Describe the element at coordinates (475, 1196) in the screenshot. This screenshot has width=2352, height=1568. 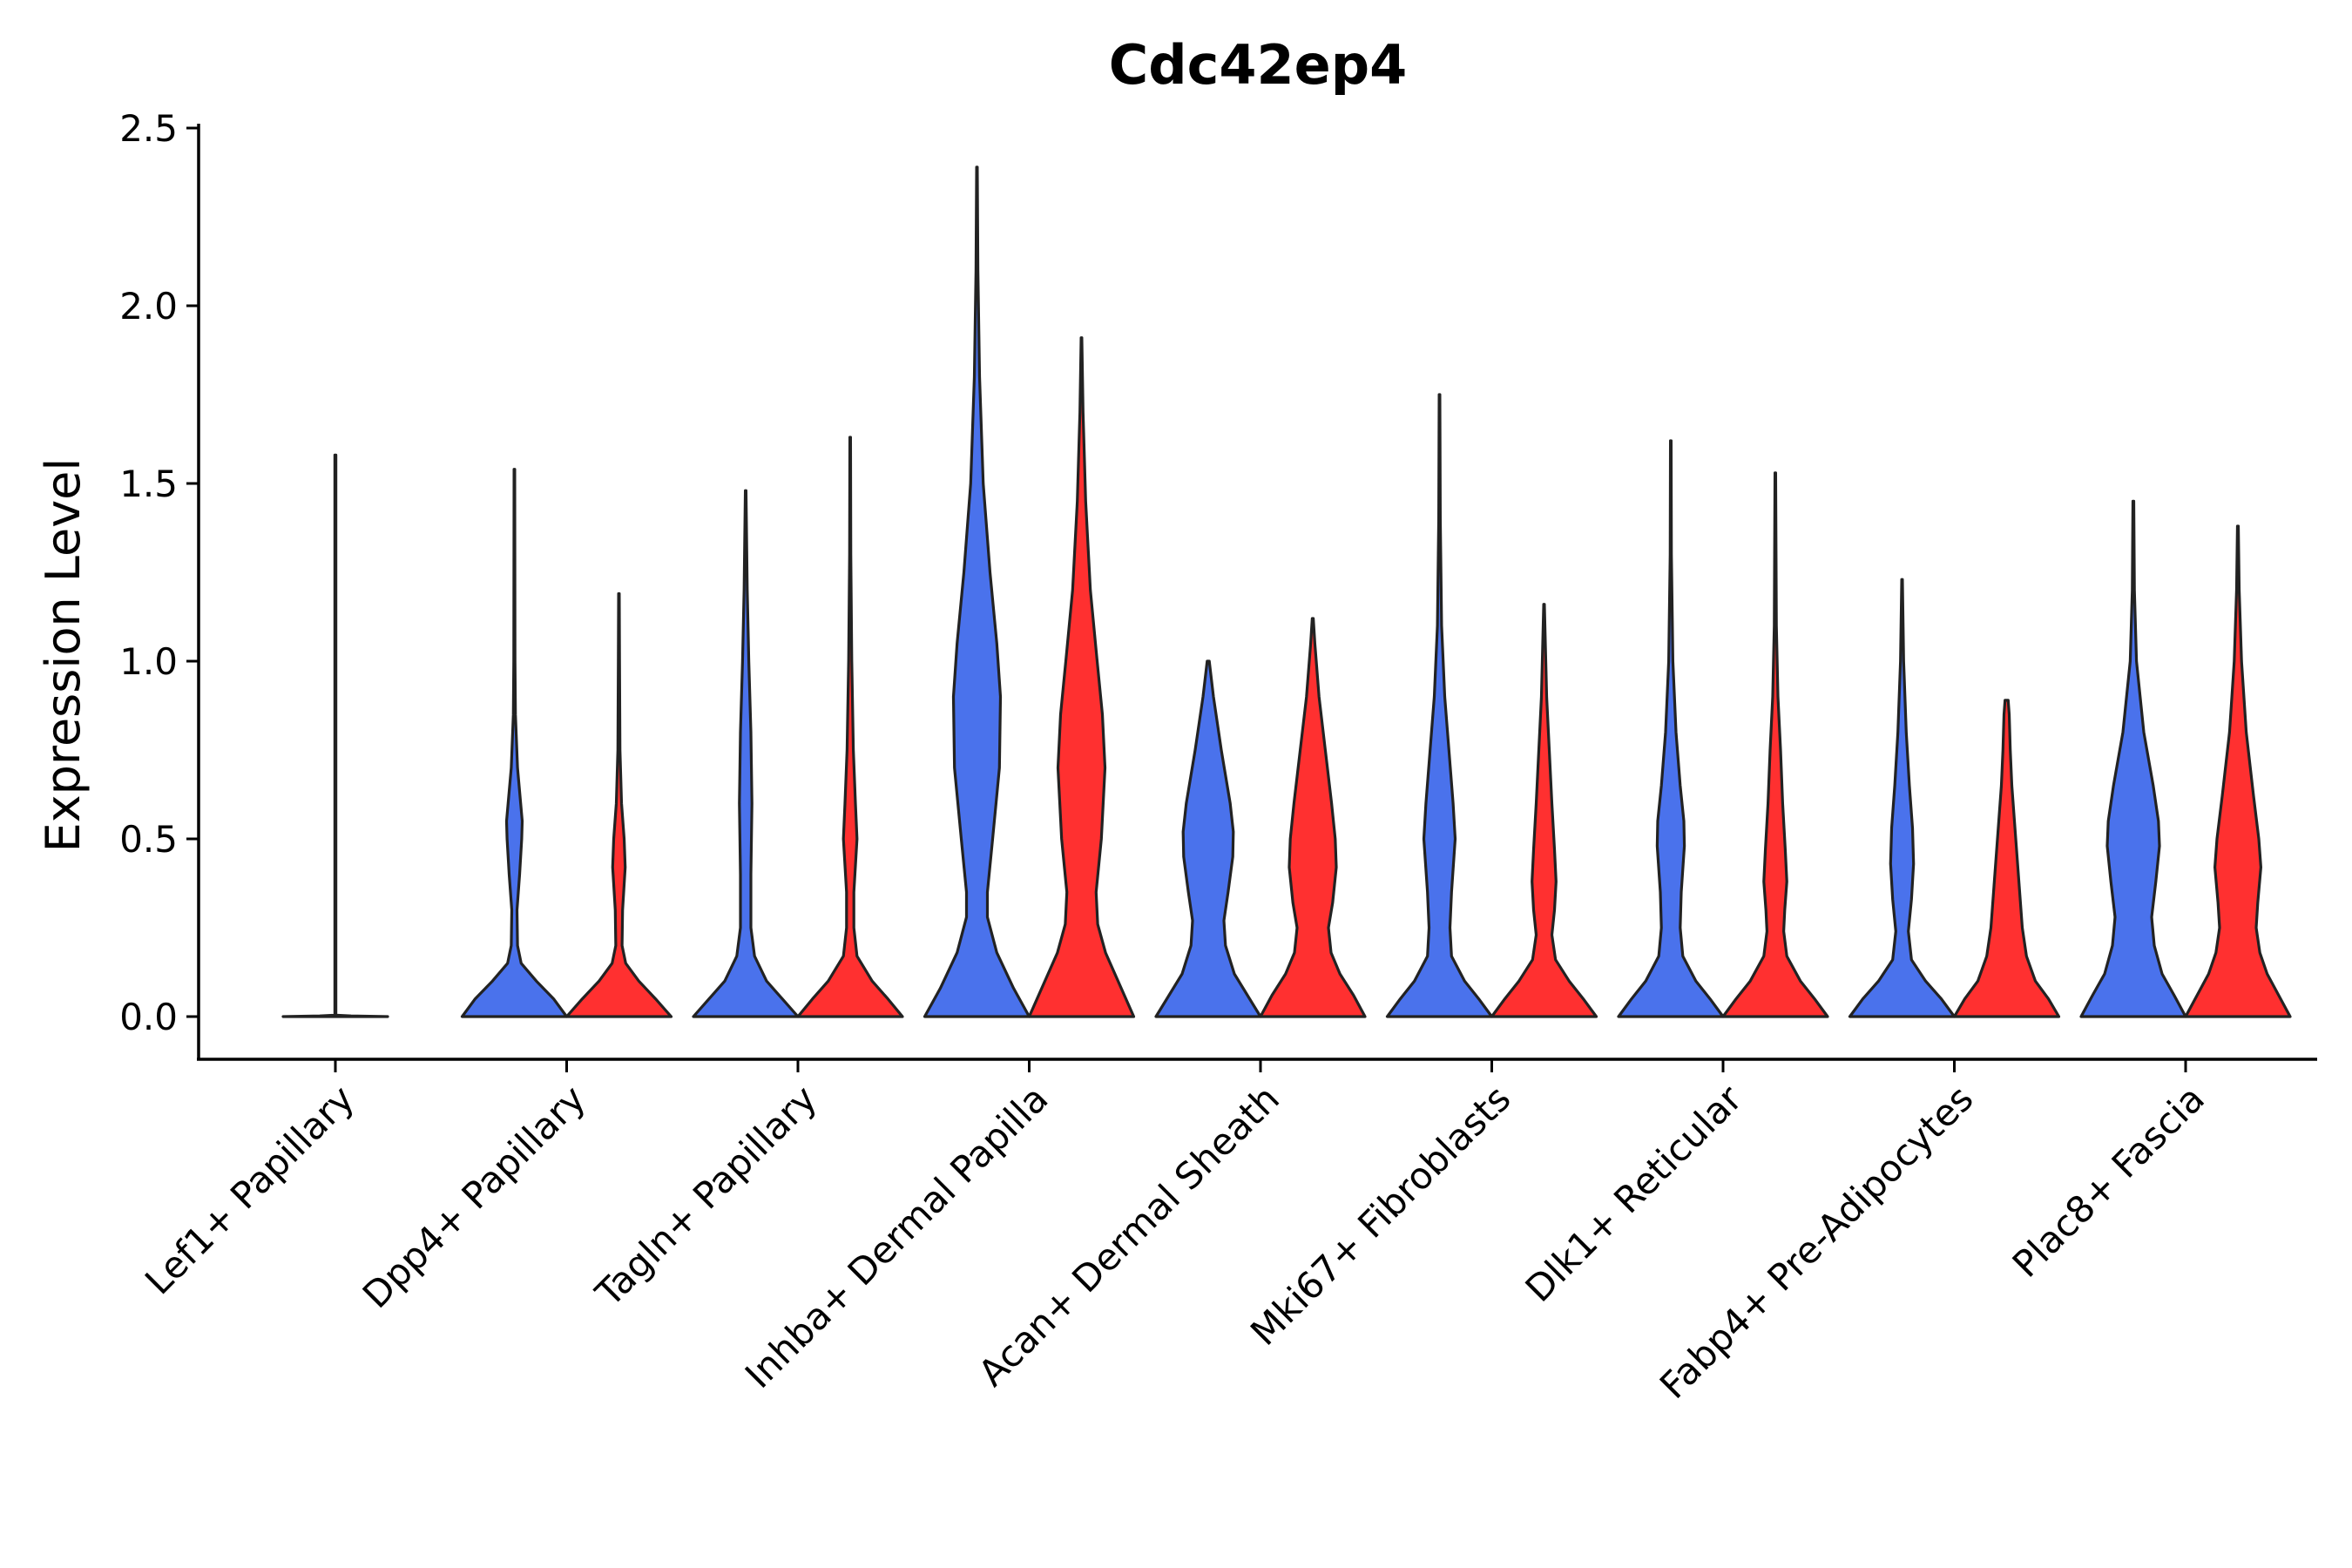
I see `x-tick-label: Dpp4+ Papillary` at that location.